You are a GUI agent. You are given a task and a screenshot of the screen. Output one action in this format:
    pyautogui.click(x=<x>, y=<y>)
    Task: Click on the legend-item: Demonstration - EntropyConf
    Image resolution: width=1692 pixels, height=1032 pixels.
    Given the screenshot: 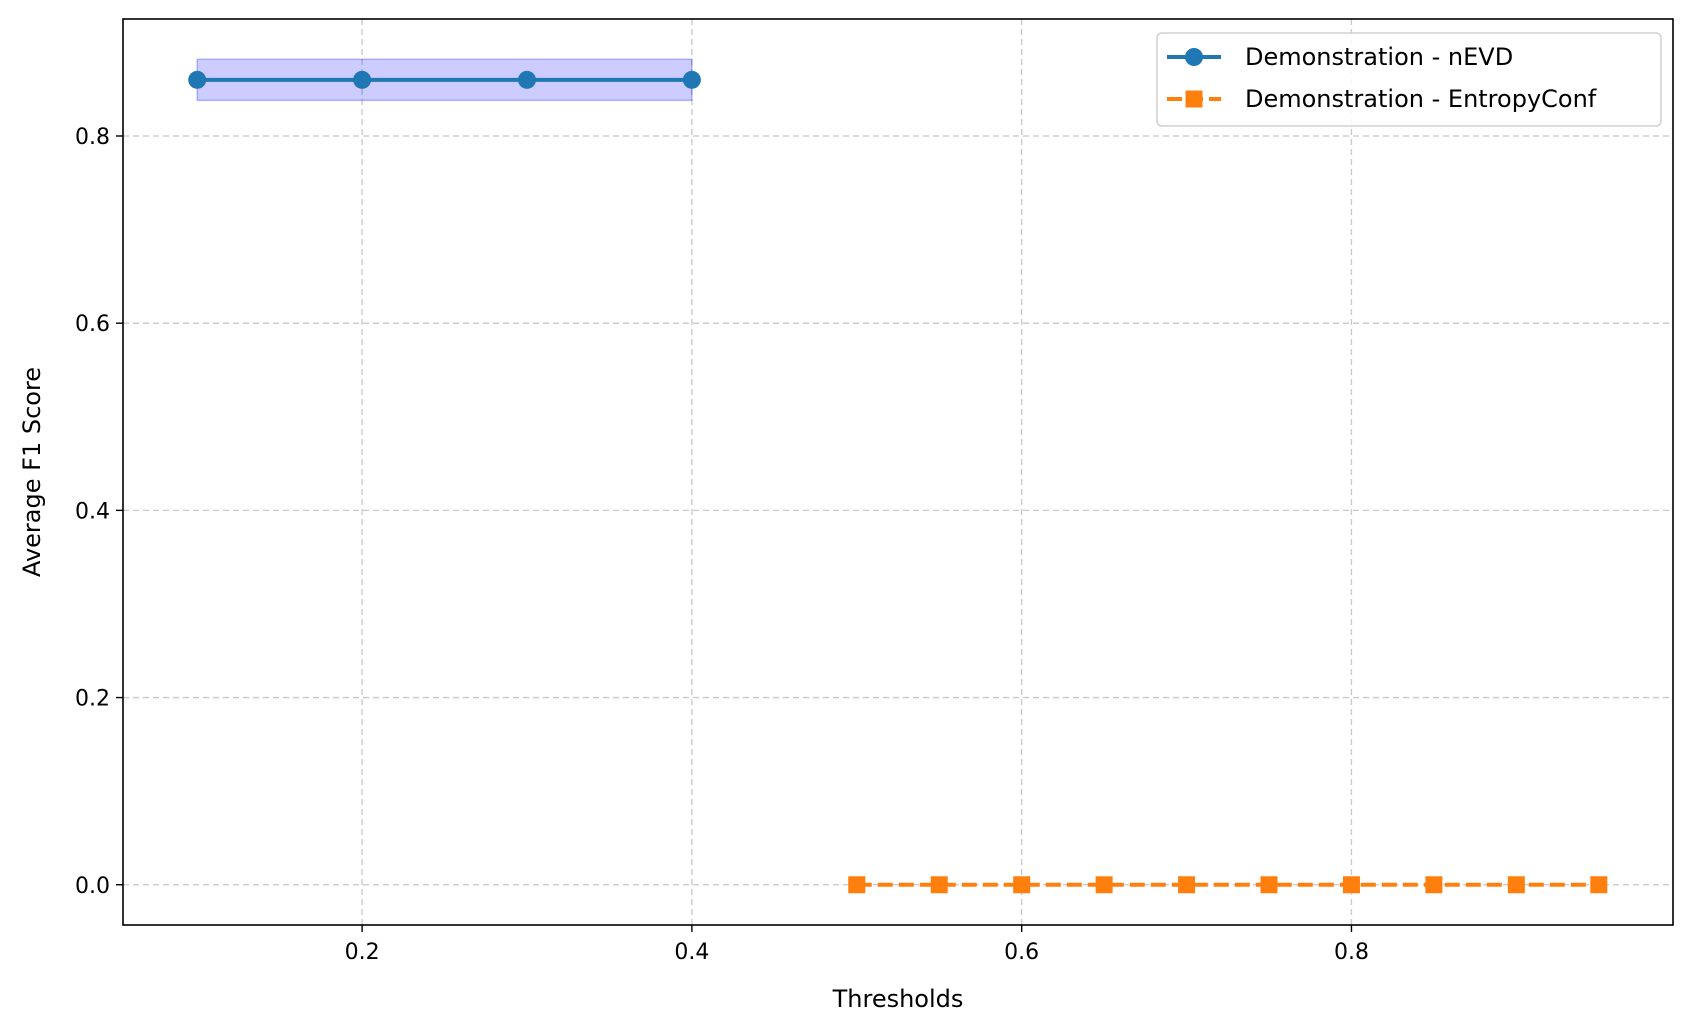 What is the action you would take?
    pyautogui.click(x=1382, y=99)
    